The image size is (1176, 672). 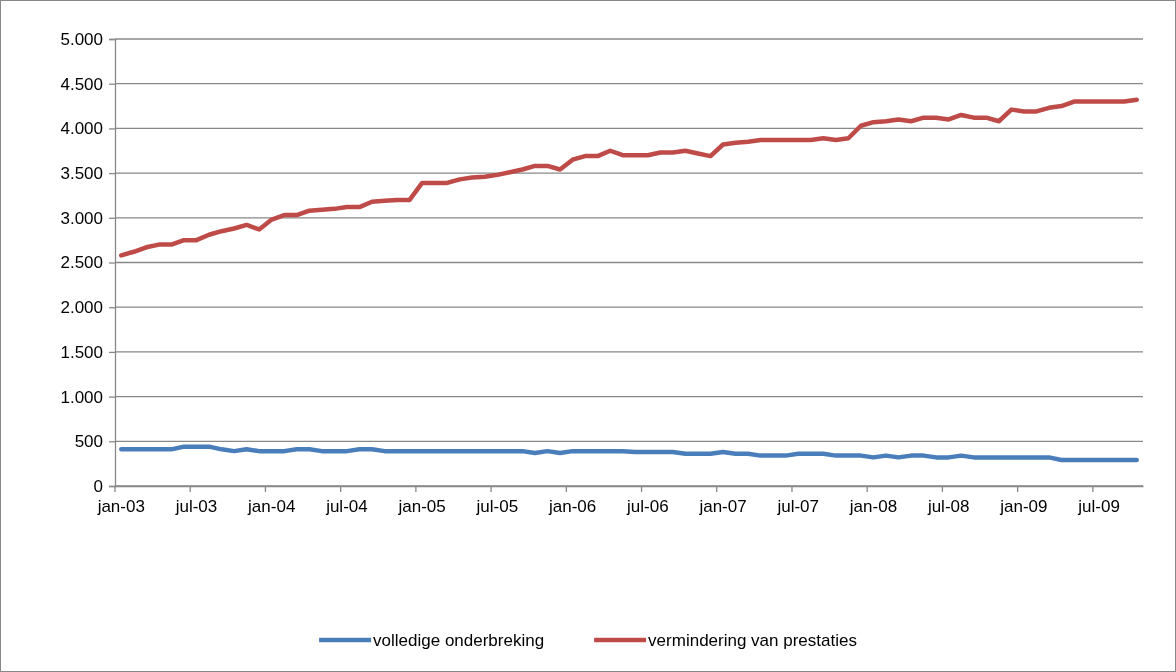 I want to click on x-tick-label: jul-07, so click(x=798, y=507).